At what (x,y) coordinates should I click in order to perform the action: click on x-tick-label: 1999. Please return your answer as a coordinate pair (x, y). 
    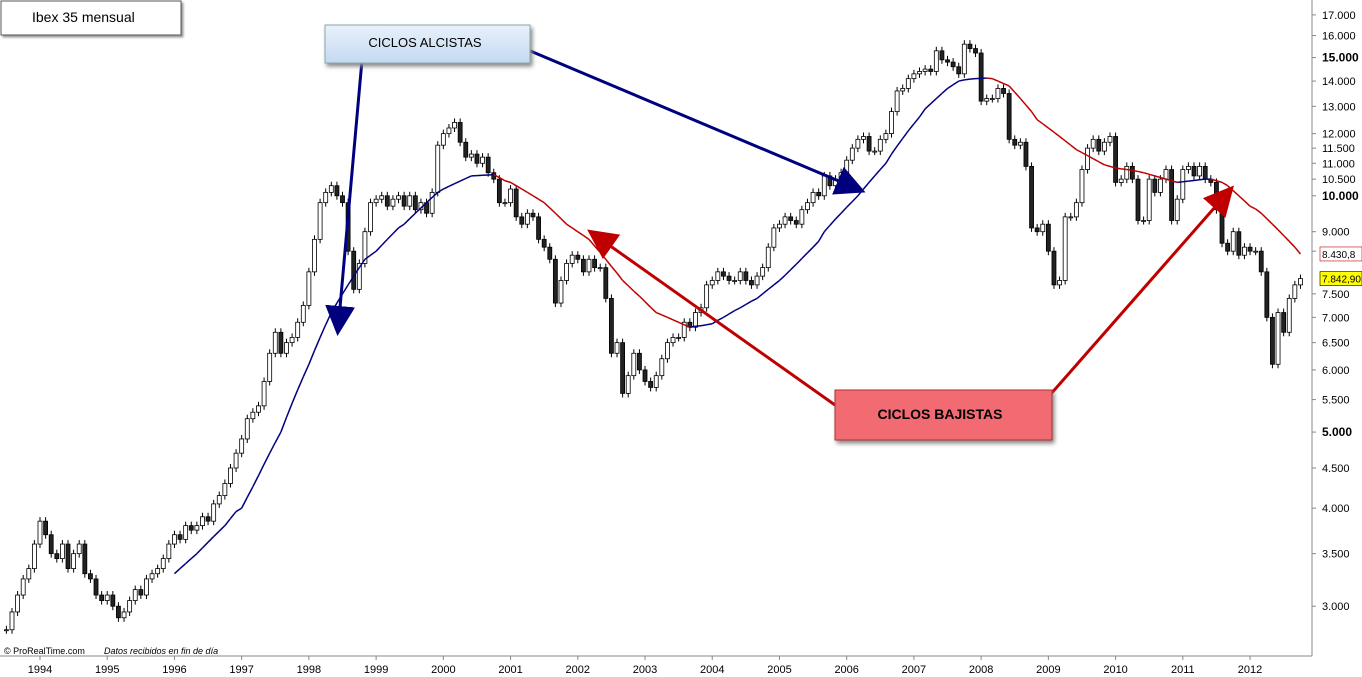
    Looking at the image, I should click on (376, 670).